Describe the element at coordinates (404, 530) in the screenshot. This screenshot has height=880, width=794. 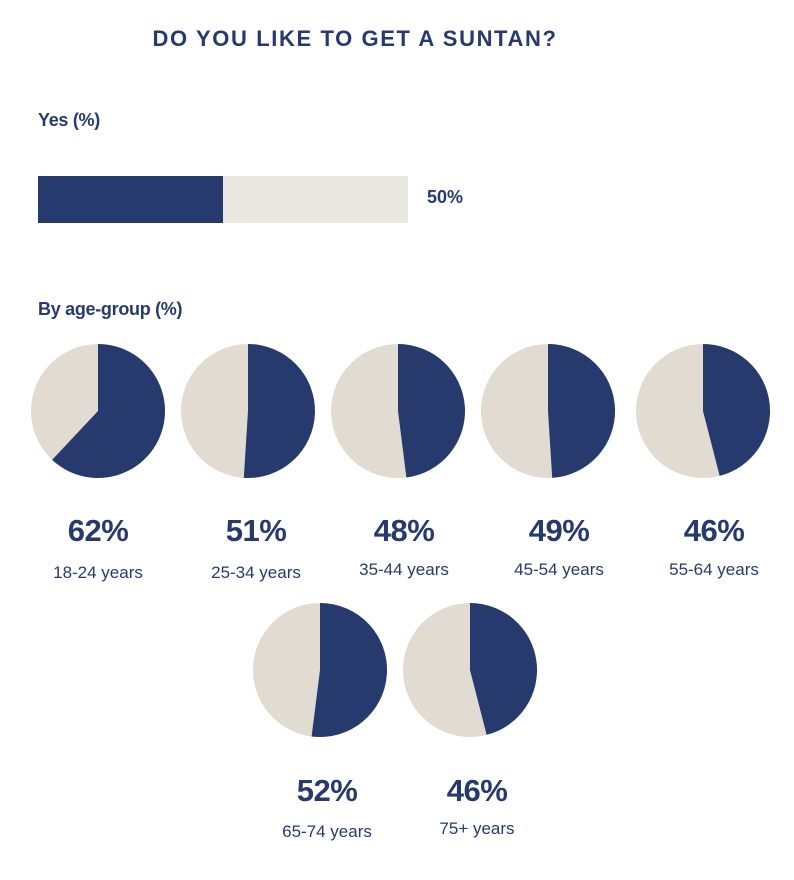
I see `pie-value-label: 48%` at that location.